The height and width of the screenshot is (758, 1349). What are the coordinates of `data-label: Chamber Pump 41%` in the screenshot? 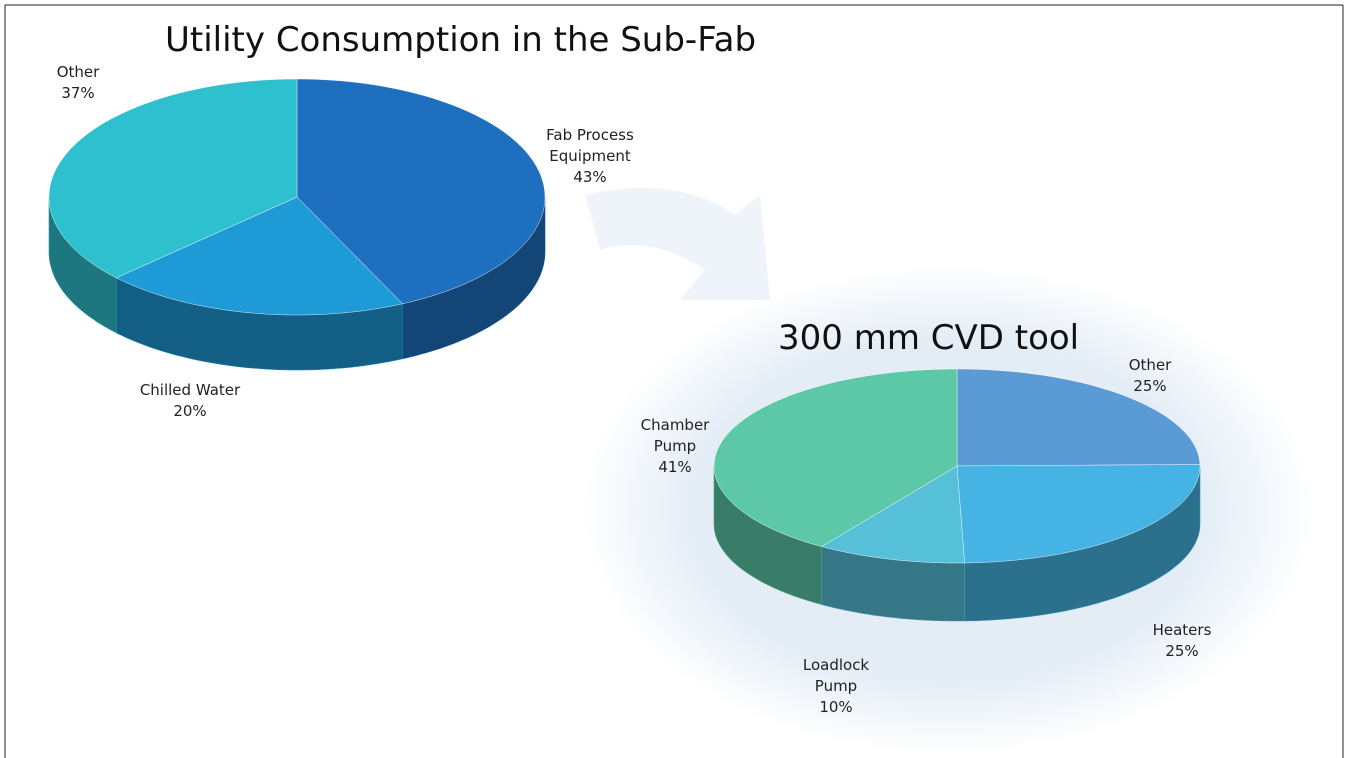 It's located at (675, 446).